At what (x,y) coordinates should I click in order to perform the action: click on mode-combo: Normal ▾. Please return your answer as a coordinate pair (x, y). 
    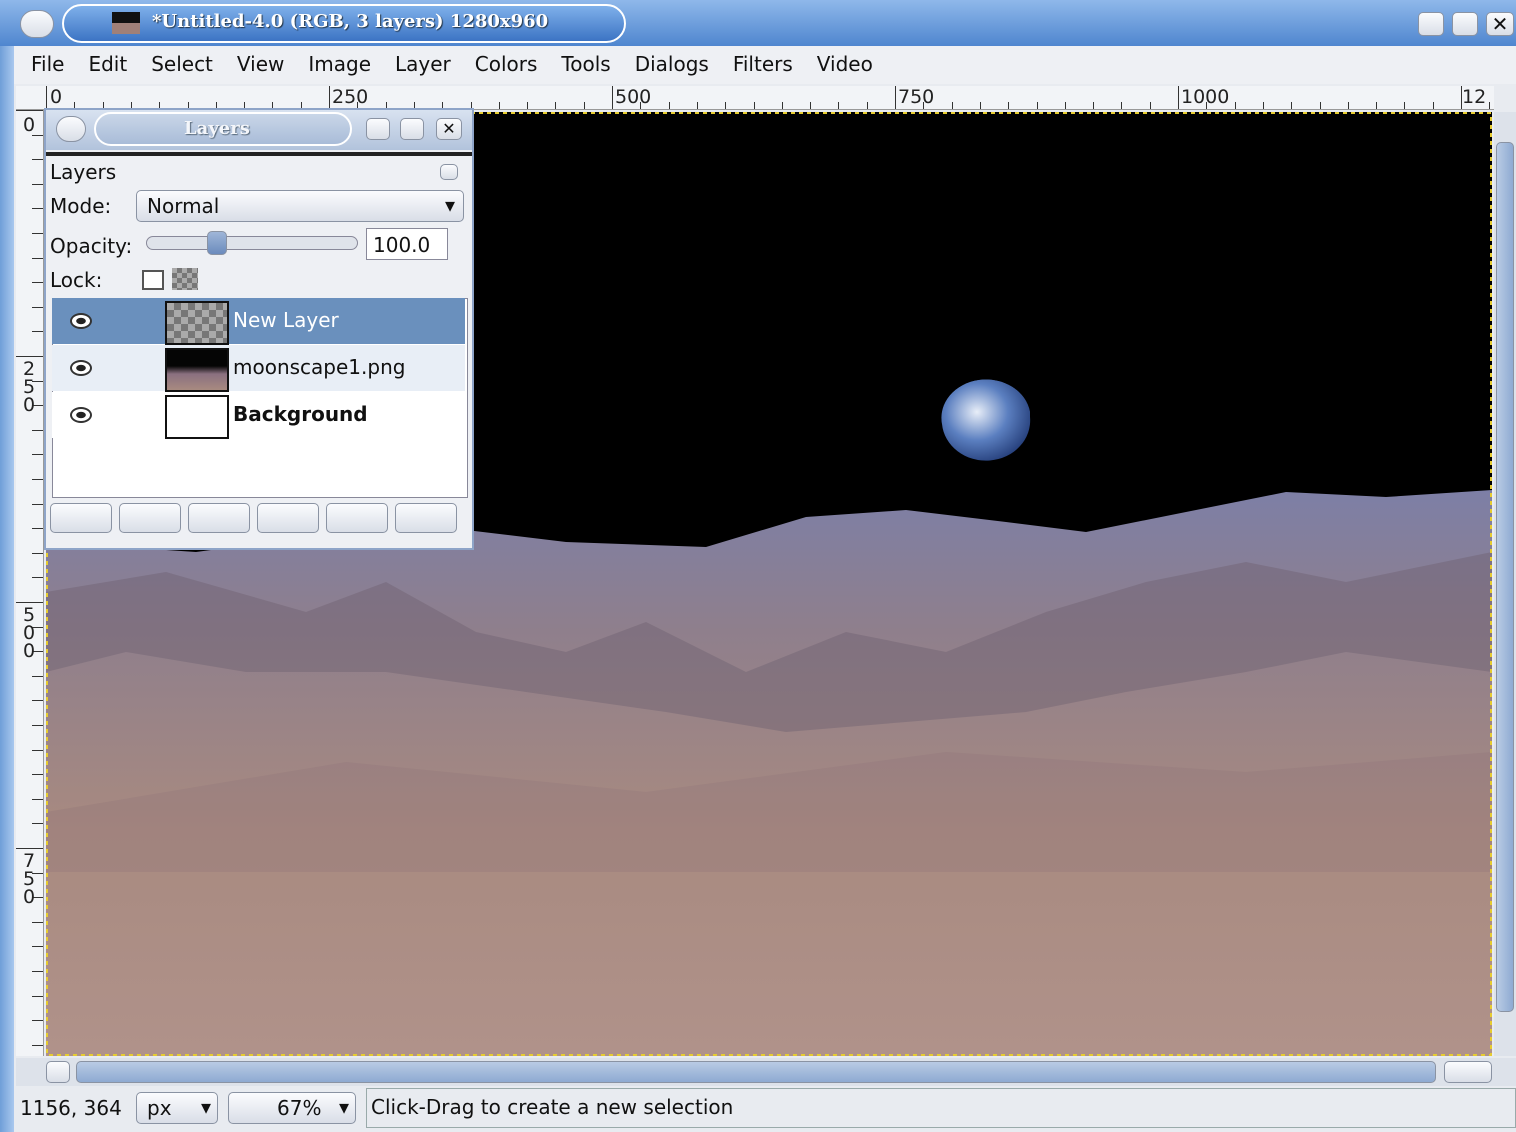
    Looking at the image, I should click on (300, 206).